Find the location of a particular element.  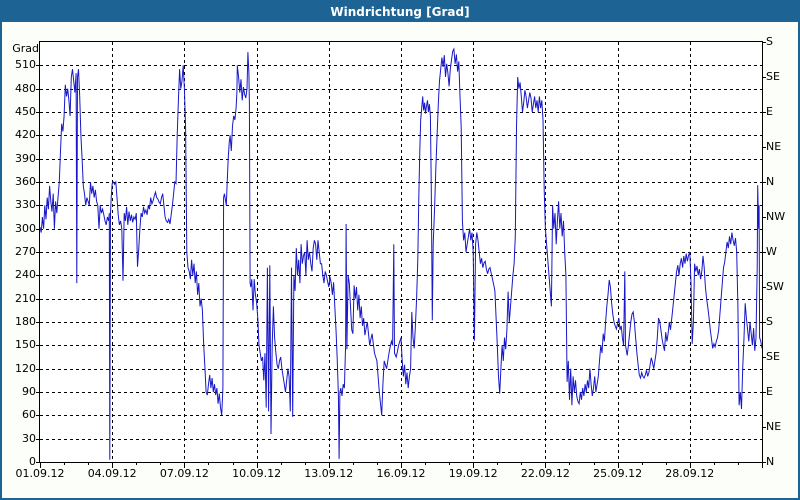

y-axis-left-tick-label: 510 is located at coordinates (25, 65).